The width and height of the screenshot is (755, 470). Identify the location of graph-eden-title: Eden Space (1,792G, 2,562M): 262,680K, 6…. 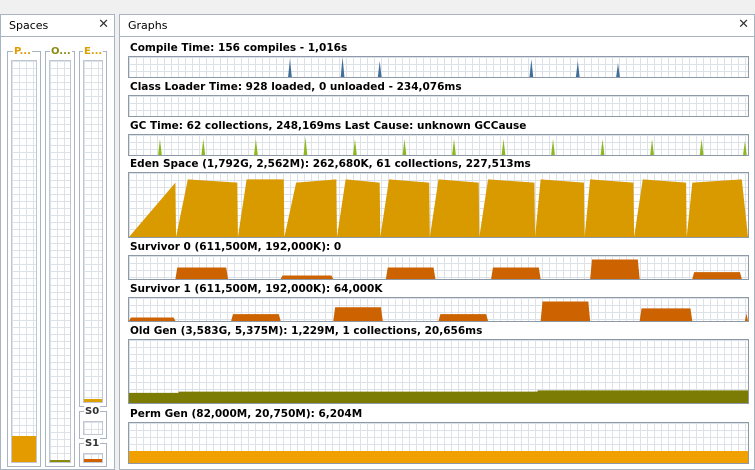
(330, 164).